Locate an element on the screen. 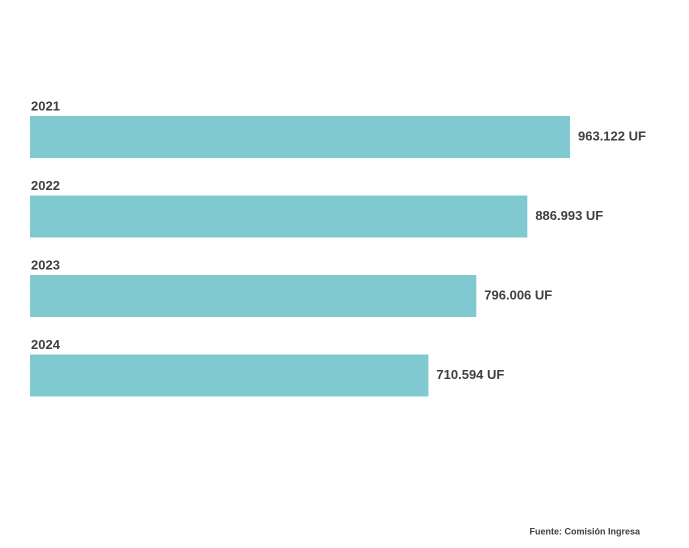 This screenshot has height=548, width=689. category-label: 2022 is located at coordinates (45, 185).